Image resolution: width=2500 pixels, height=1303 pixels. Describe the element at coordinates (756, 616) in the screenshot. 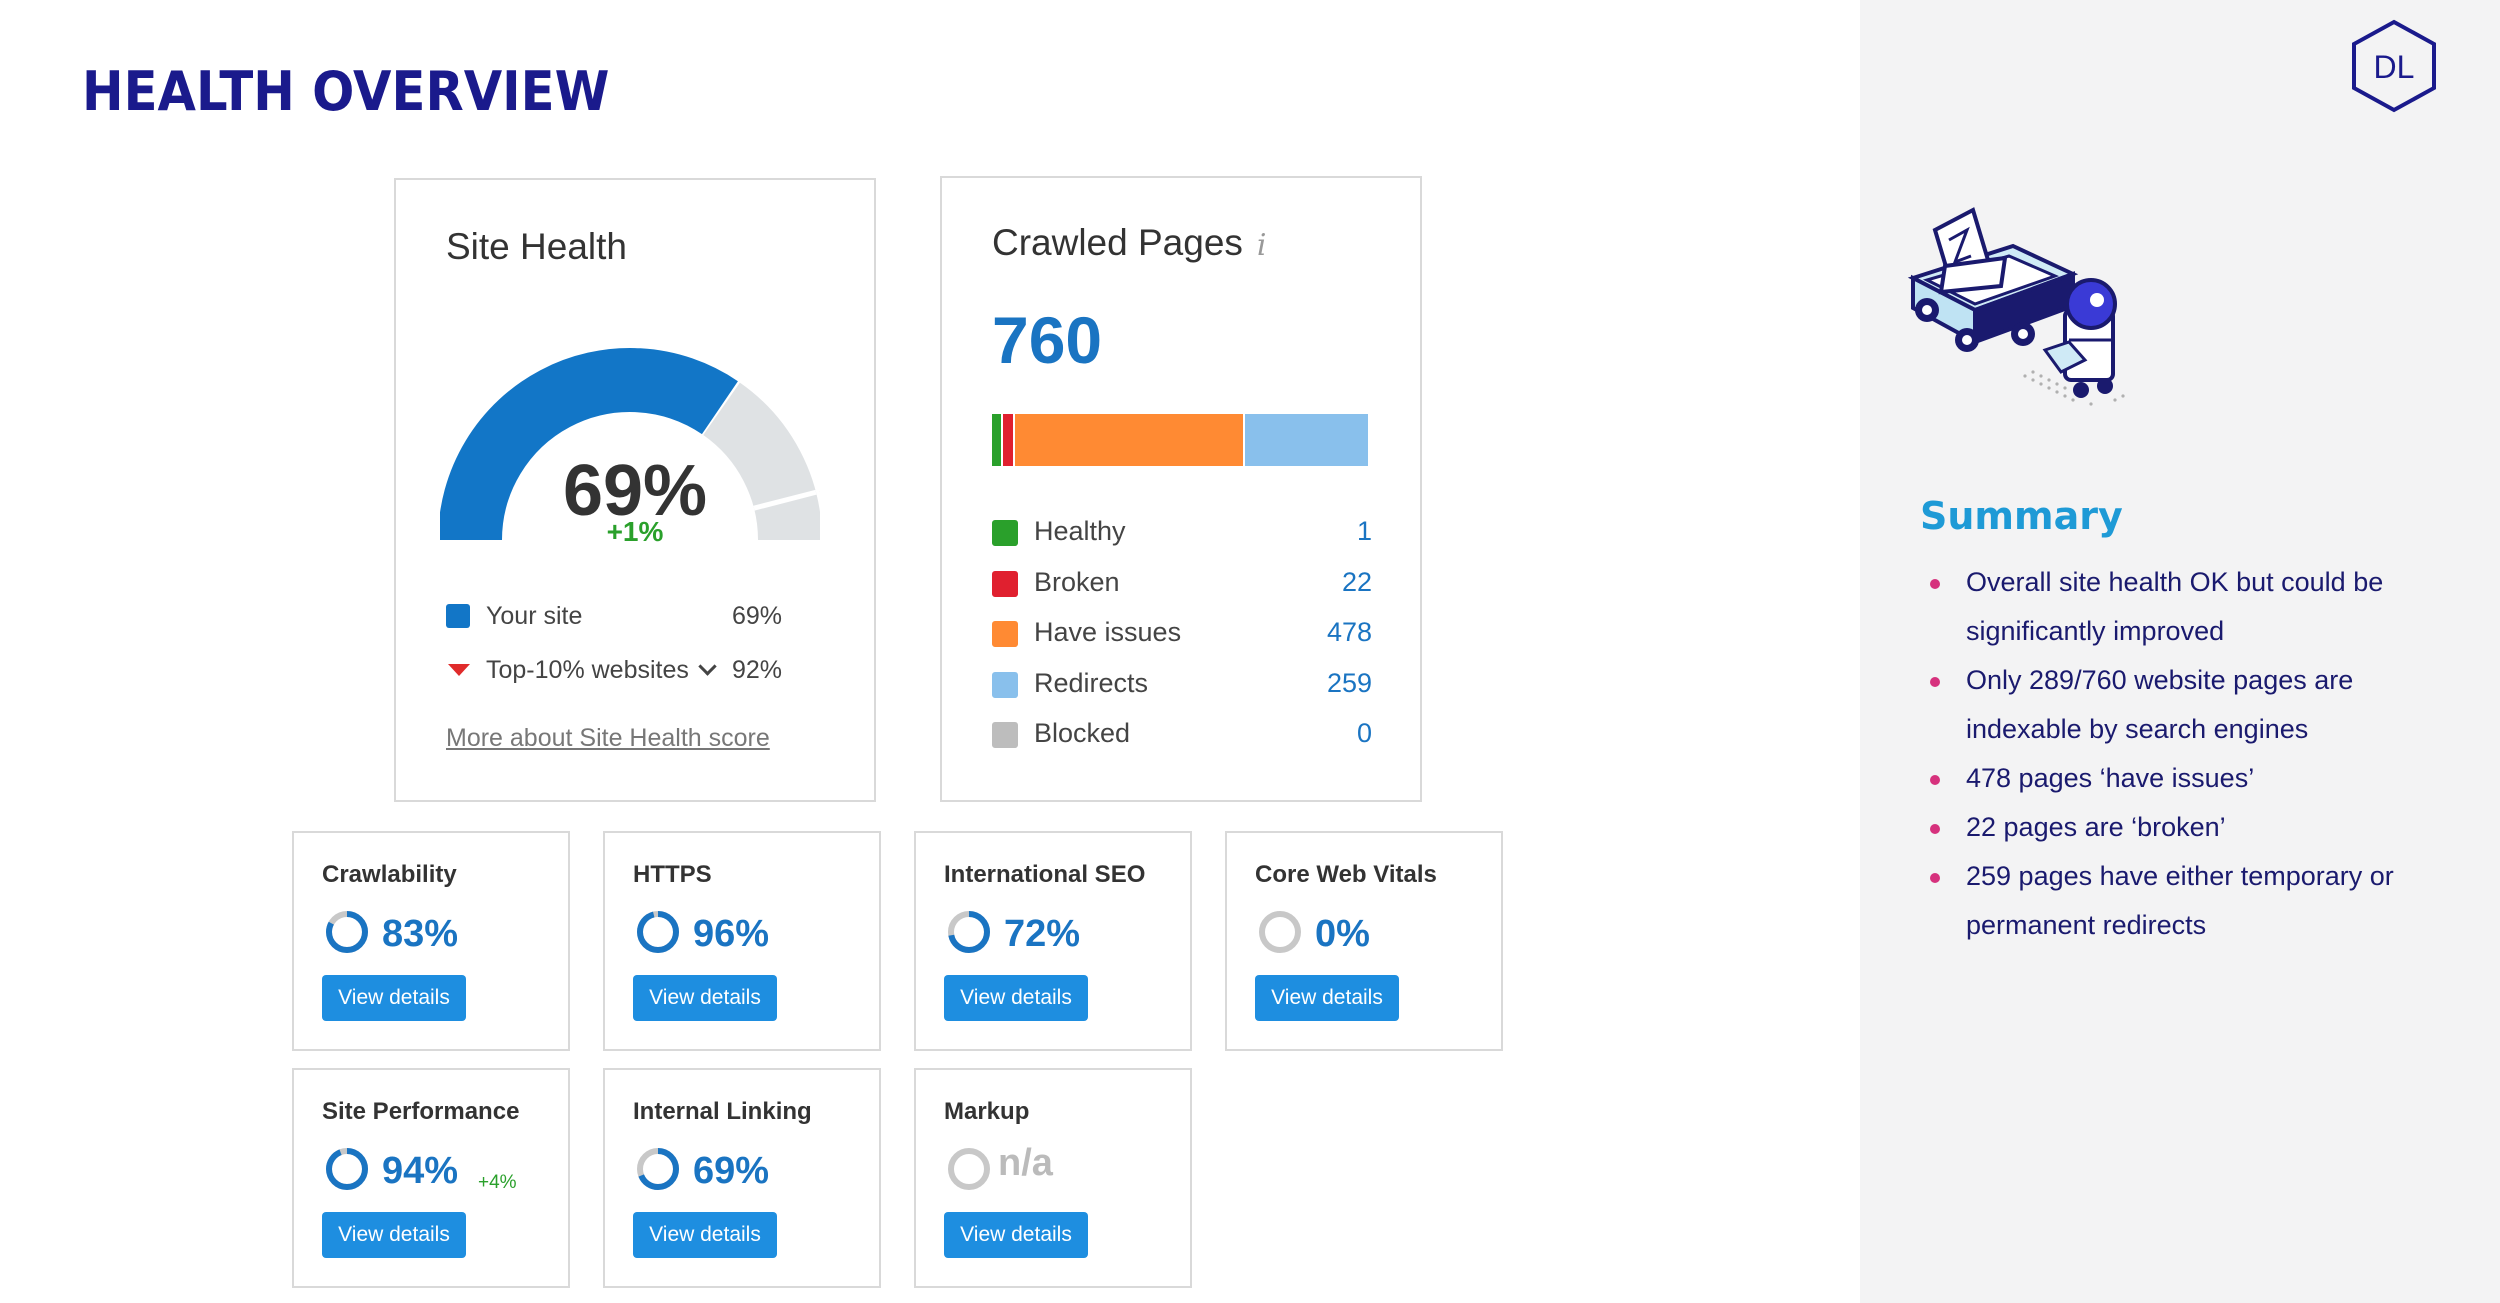

I see `legend-value: 69%` at that location.